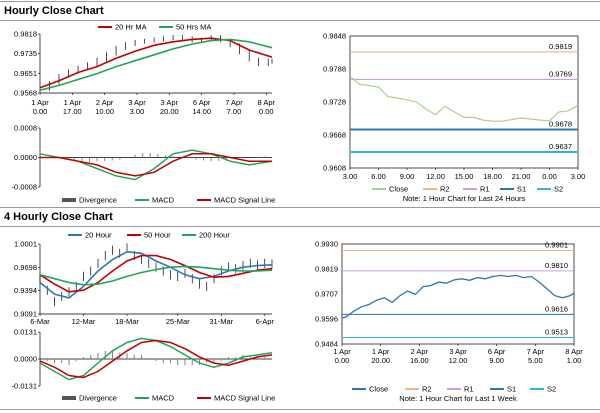 Image resolution: width=600 pixels, height=413 pixels. What do you see at coordinates (378, 176) in the screenshot?
I see `hourly-24h-x-tick-label: 6.00` at bounding box center [378, 176].